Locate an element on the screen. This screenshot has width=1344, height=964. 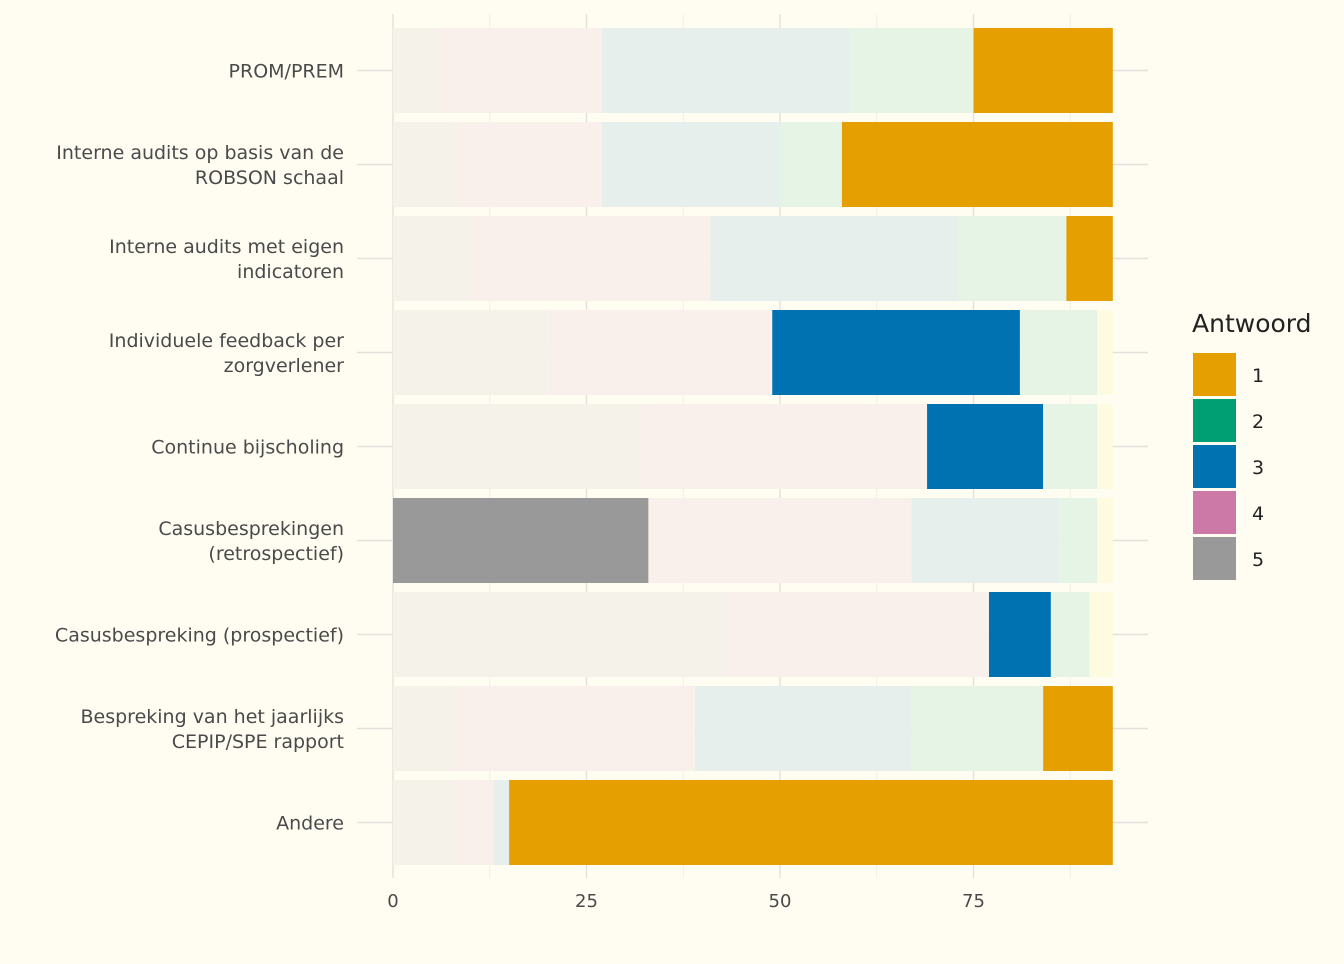
legend-label: 3 is located at coordinates (1258, 468).